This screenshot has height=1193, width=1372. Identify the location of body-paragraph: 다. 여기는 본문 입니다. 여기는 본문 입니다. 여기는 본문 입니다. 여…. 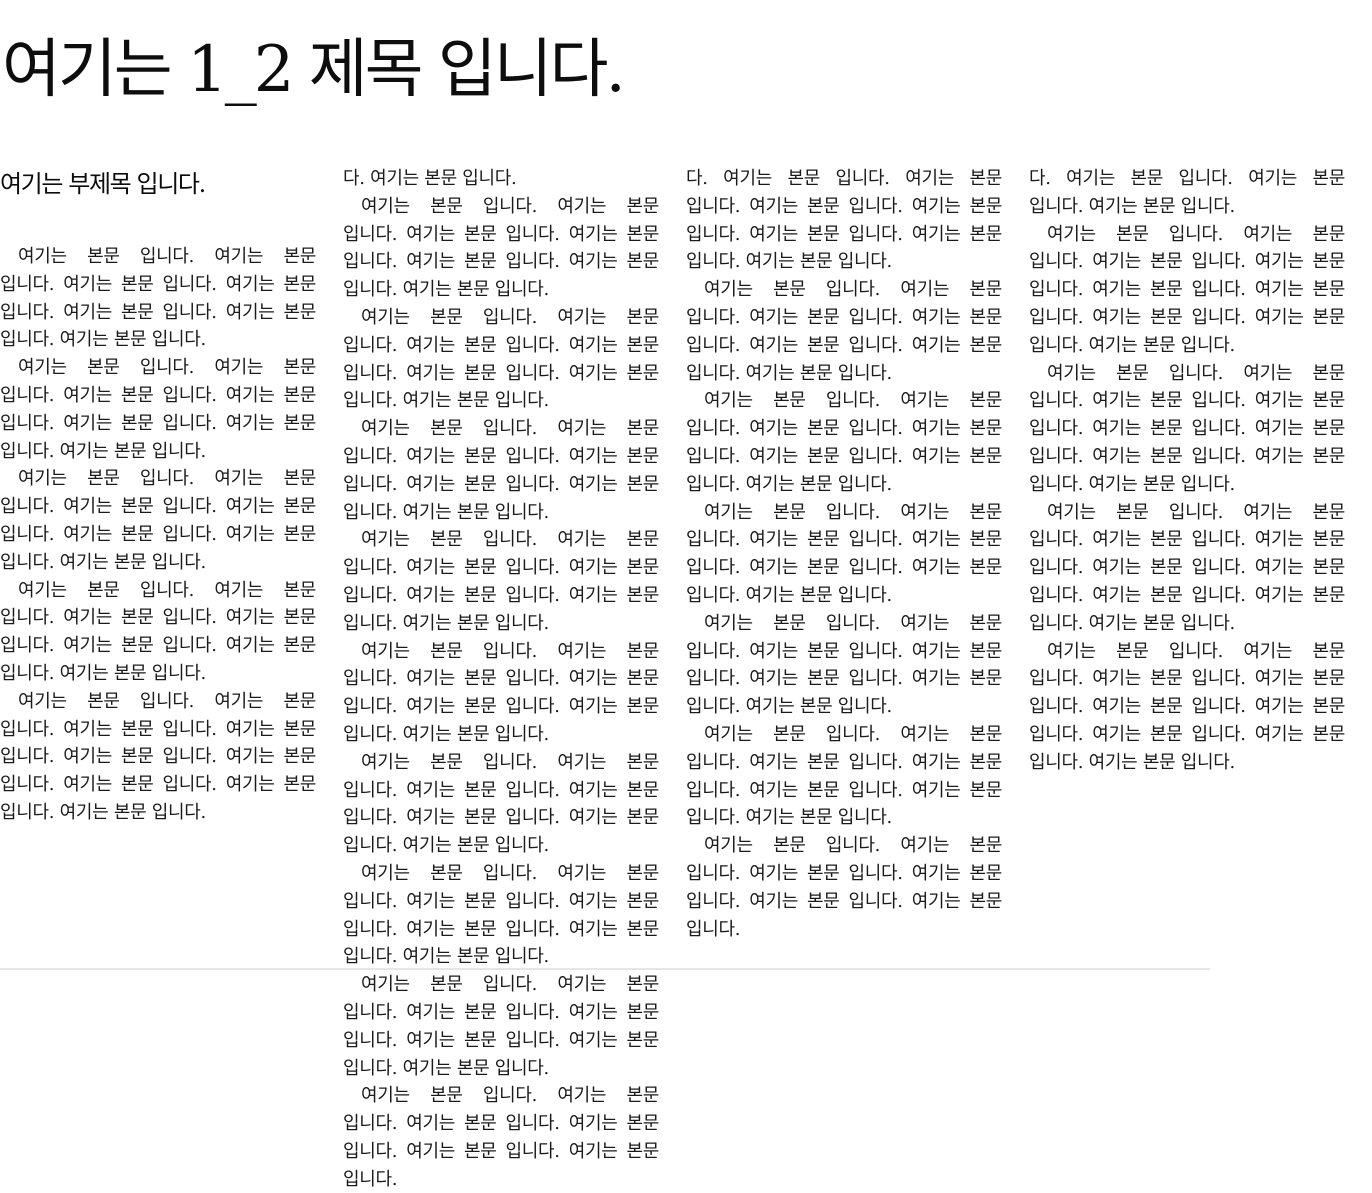
(844, 220).